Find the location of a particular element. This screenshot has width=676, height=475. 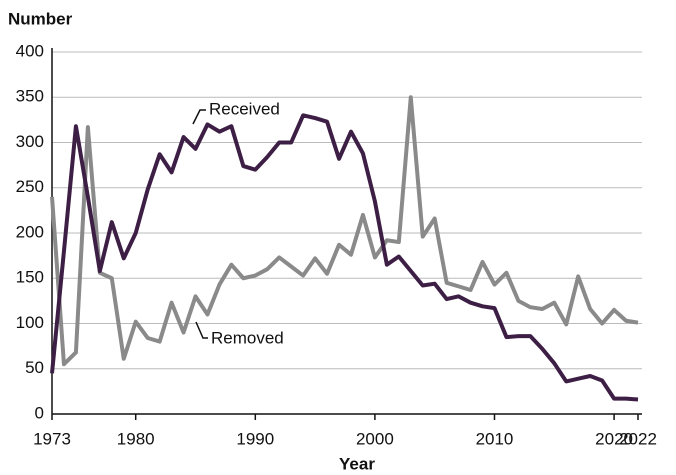

y-tick-label: 200 is located at coordinates (30, 231).